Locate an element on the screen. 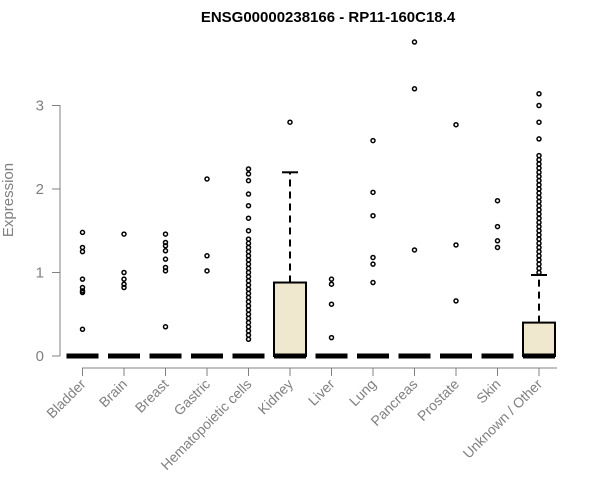 This screenshot has height=500, width=600. x-tick-label-skin: Skin is located at coordinates (488, 391).